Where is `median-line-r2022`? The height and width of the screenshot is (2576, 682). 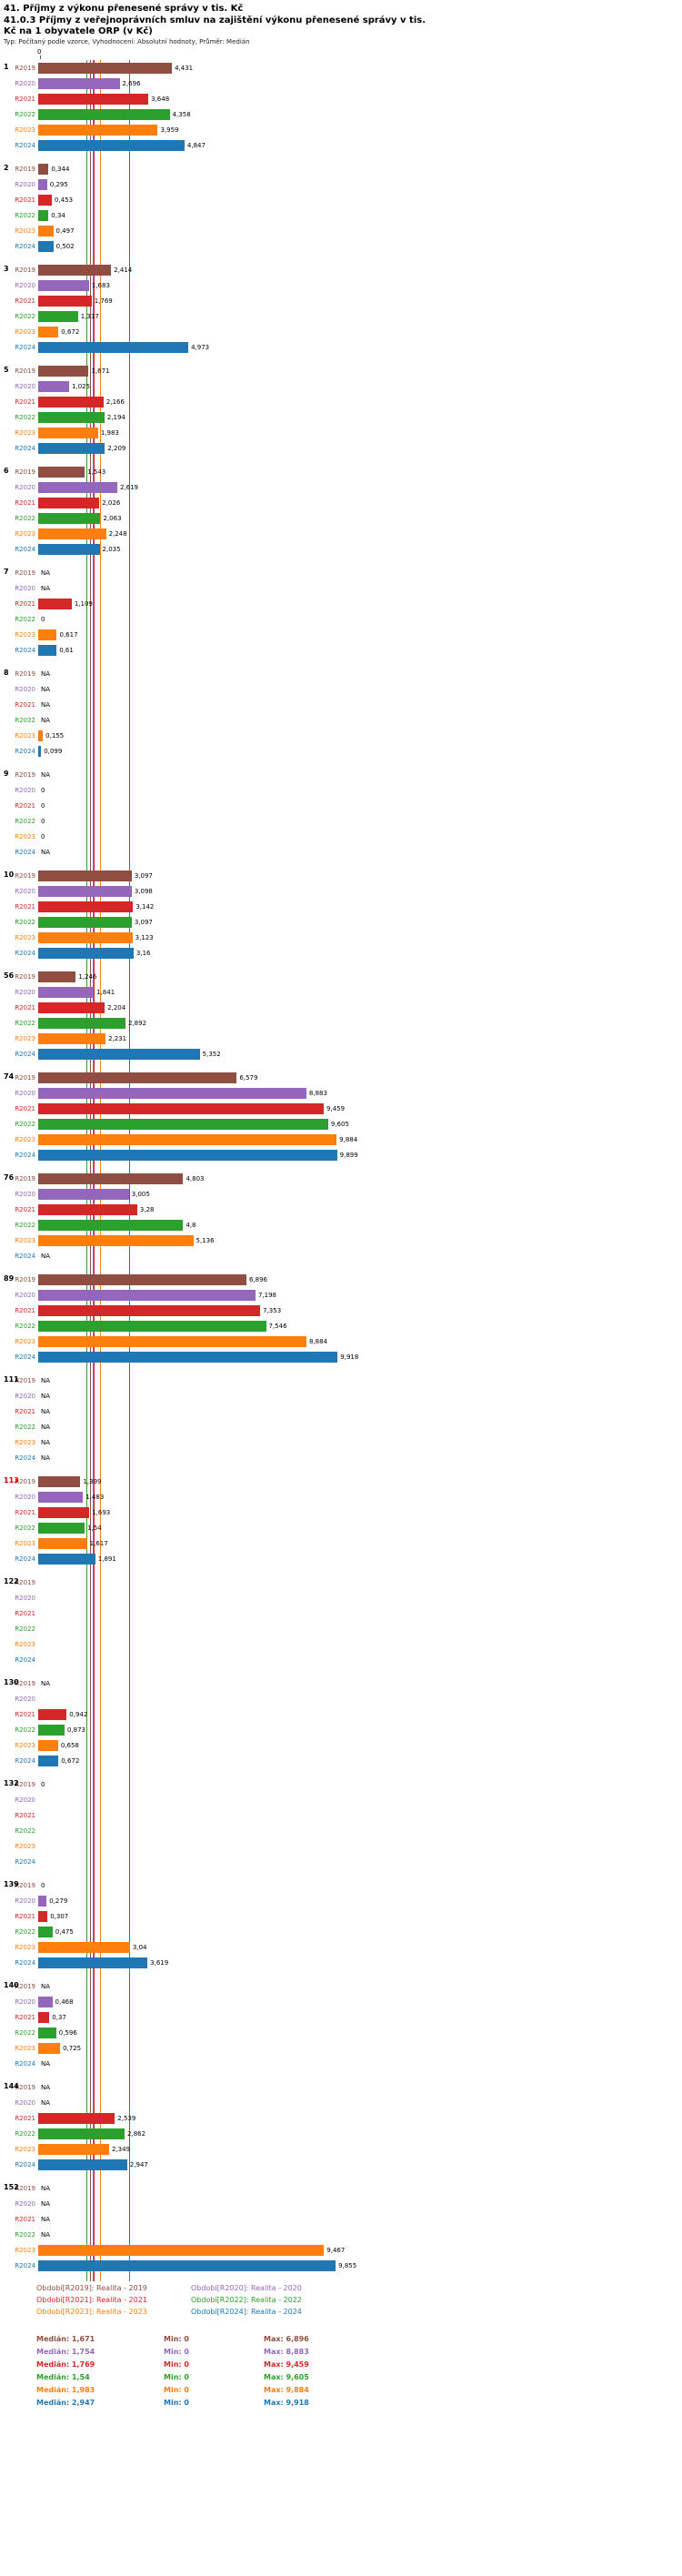
median-line-r2022 is located at coordinates (87, 1170).